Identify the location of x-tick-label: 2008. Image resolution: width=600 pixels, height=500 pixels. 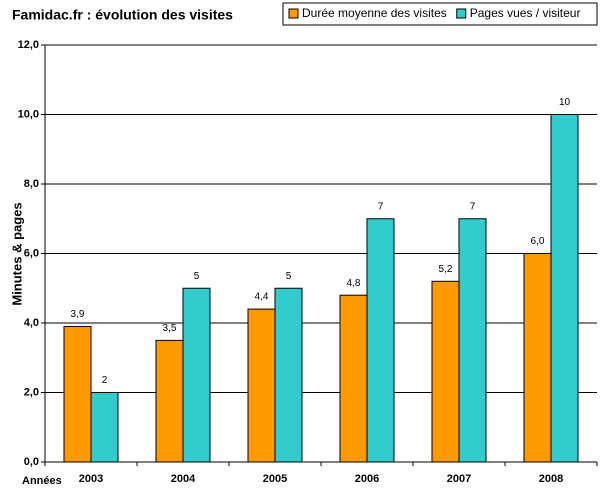
(551, 479).